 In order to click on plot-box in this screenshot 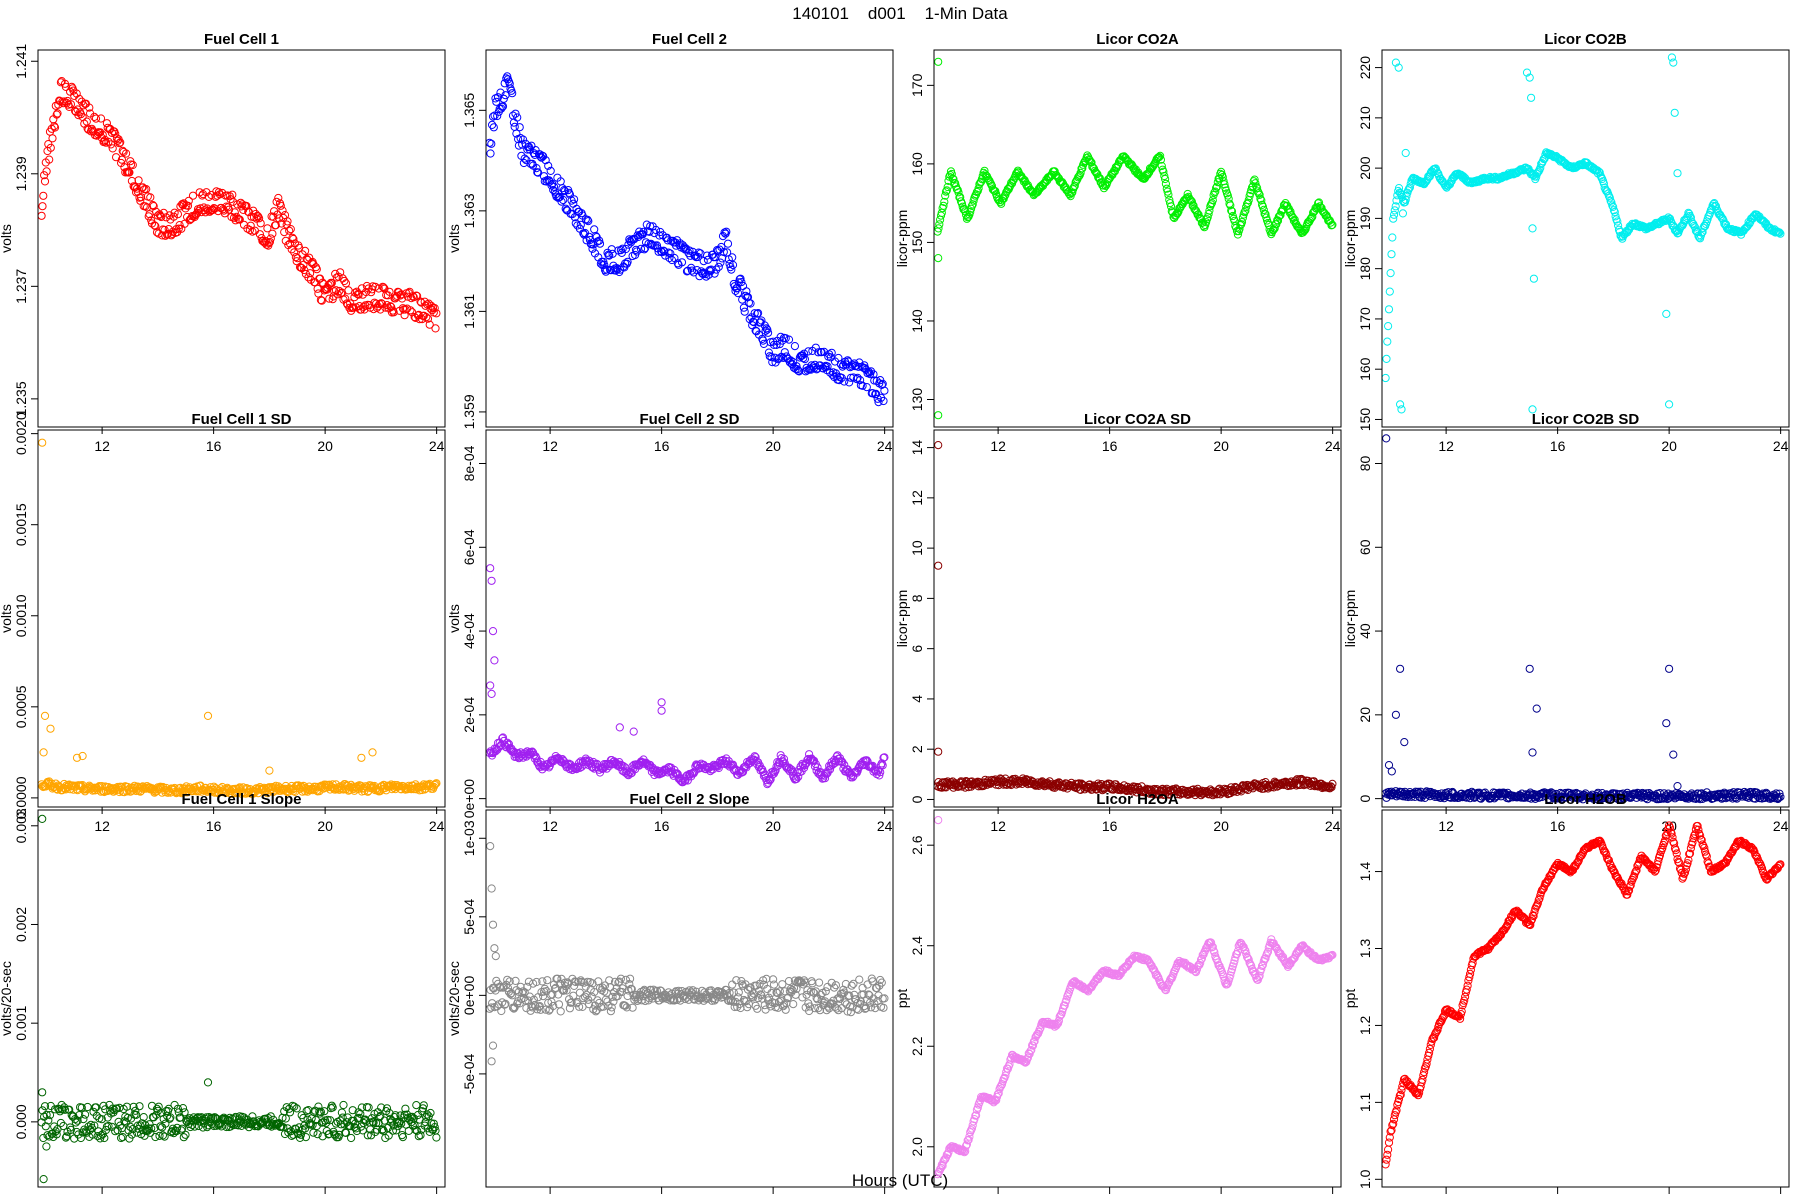, I will do `click(1137, 238)`.